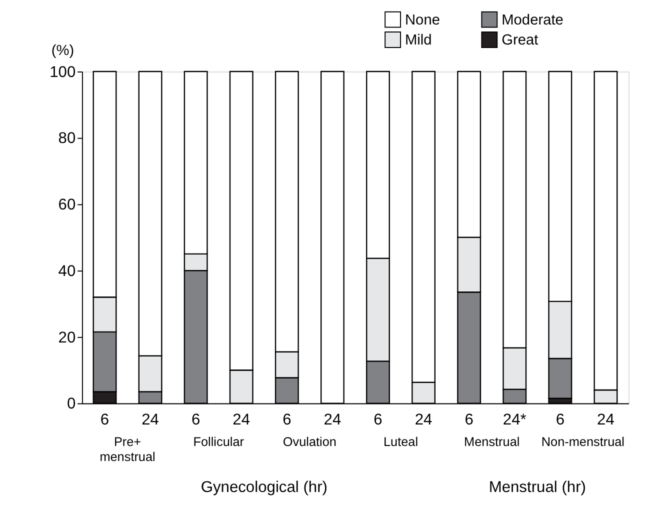 Image resolution: width=648 pixels, height=526 pixels. I want to click on y-tick-label: 80, so click(67, 139).